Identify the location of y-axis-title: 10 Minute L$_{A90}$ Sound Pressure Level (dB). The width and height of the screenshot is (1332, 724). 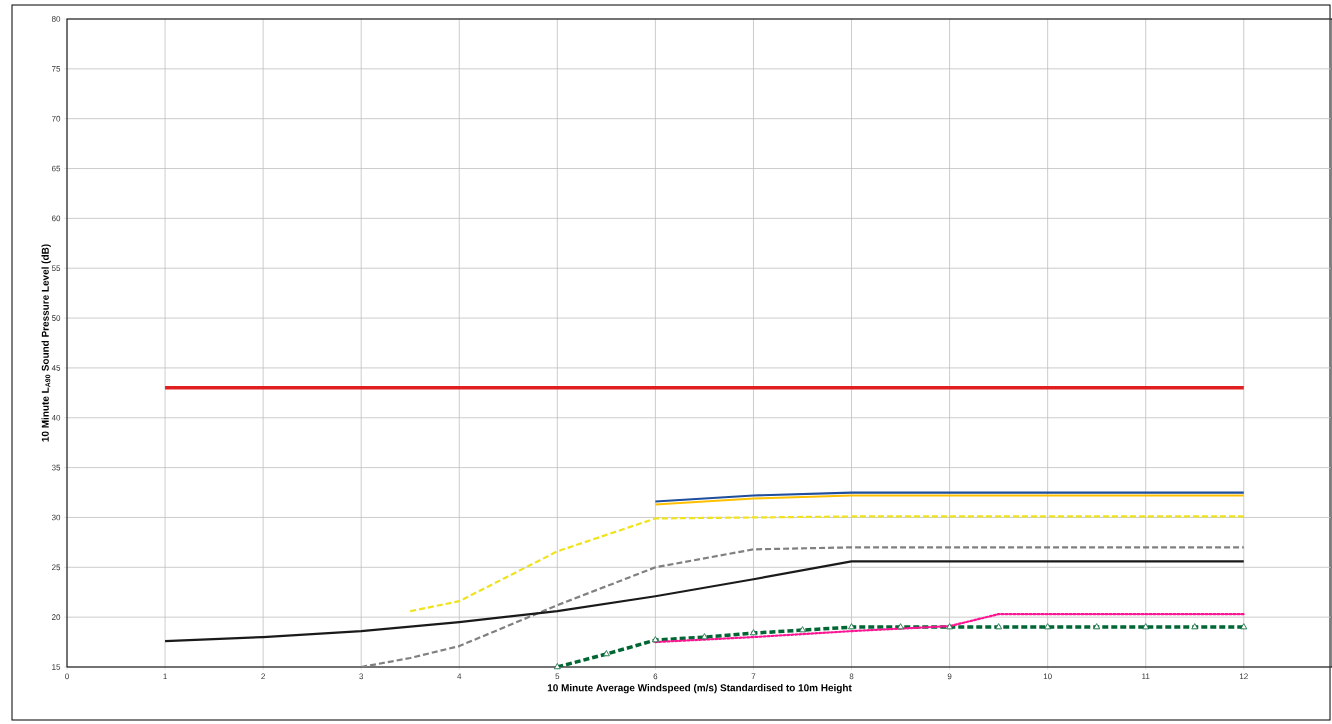
(46, 343).